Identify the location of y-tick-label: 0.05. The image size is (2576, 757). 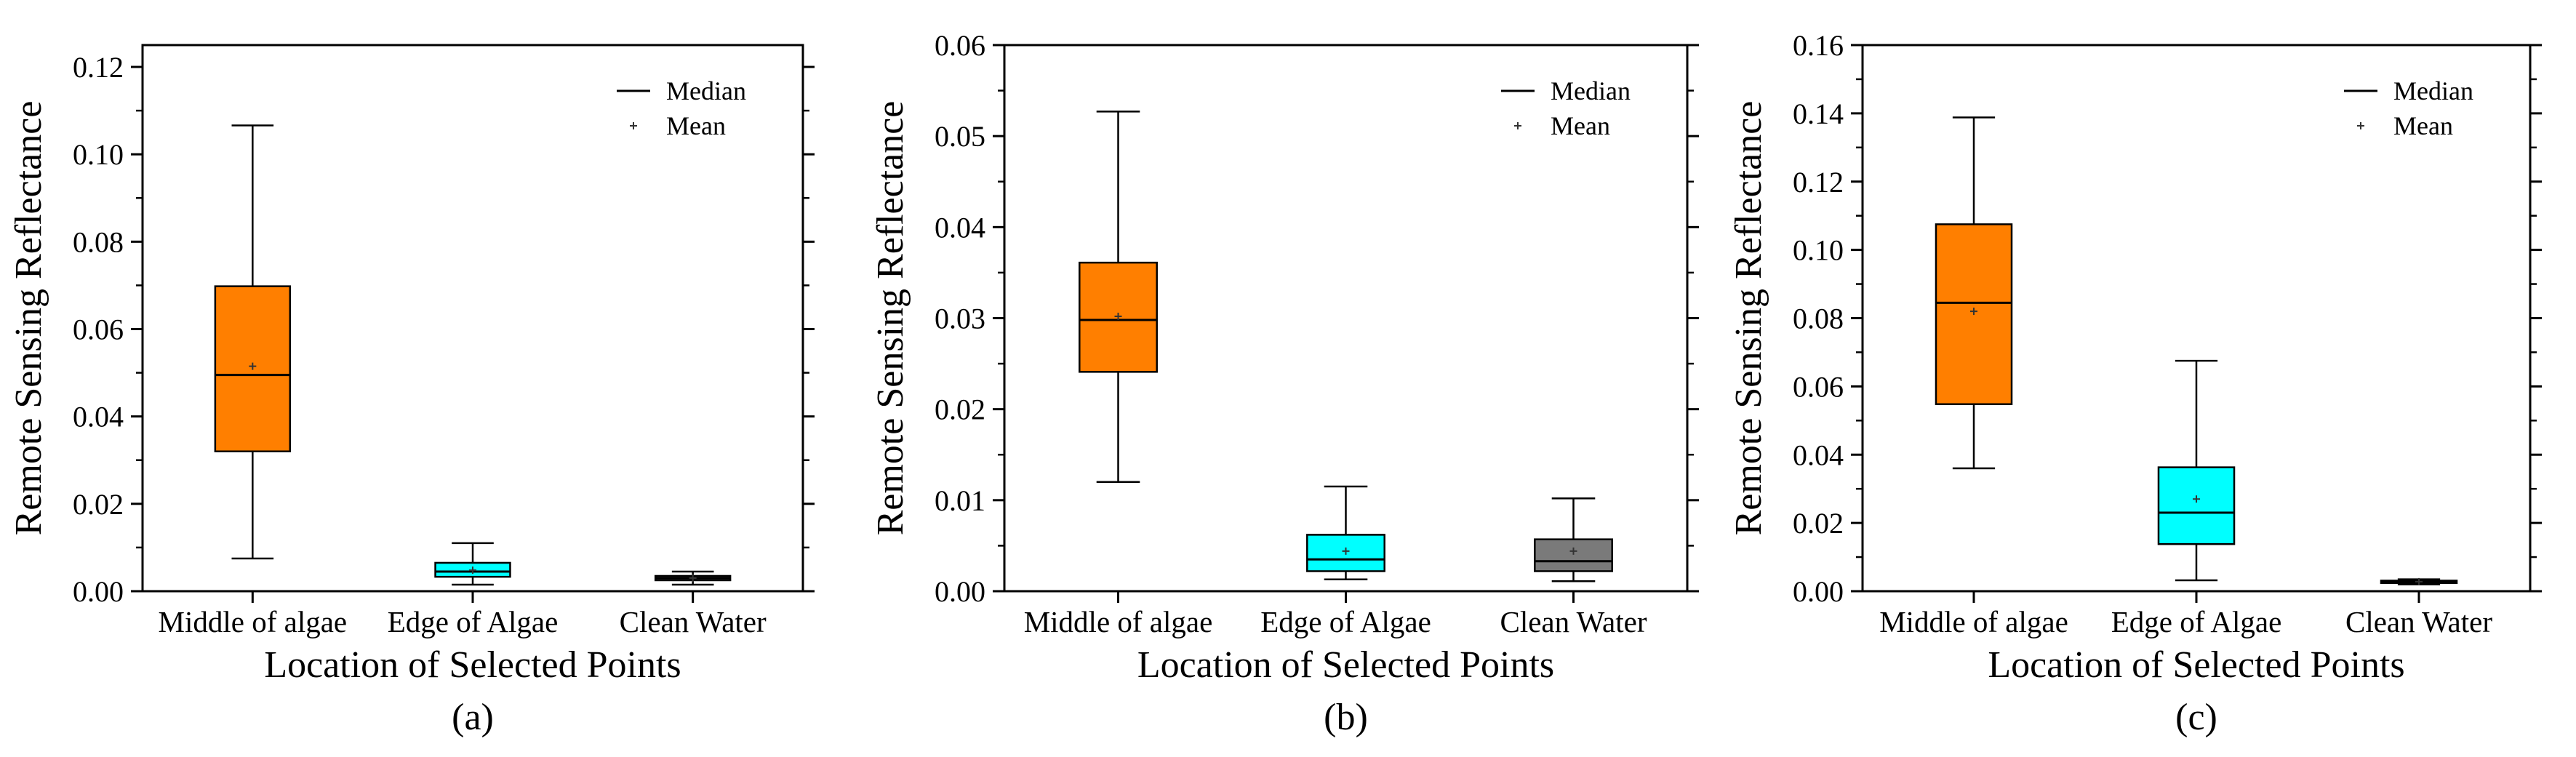
(960, 136).